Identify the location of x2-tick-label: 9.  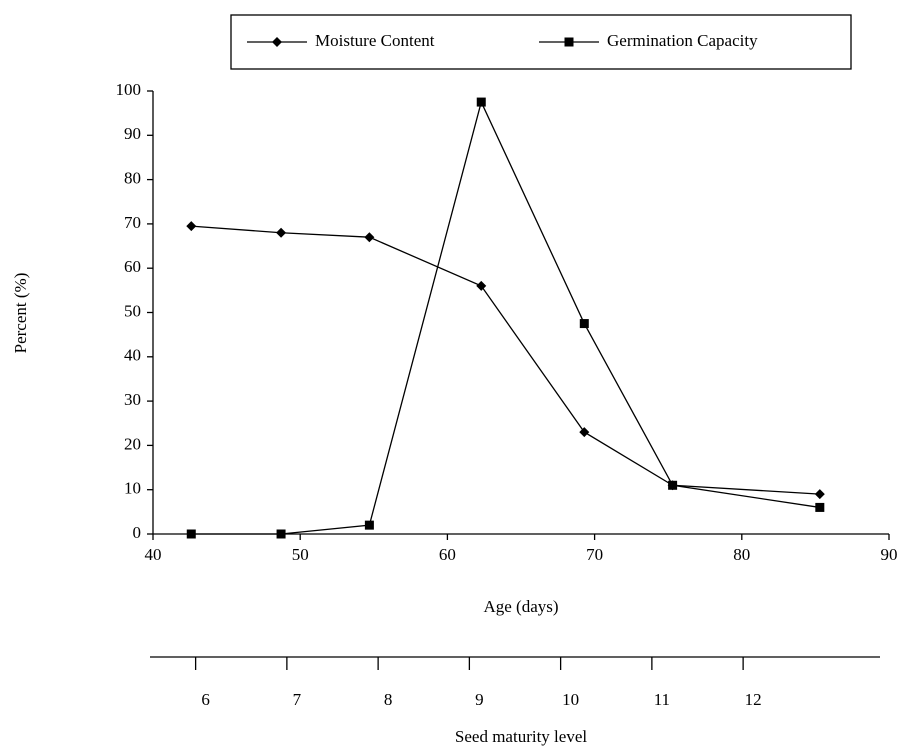
(479, 699).